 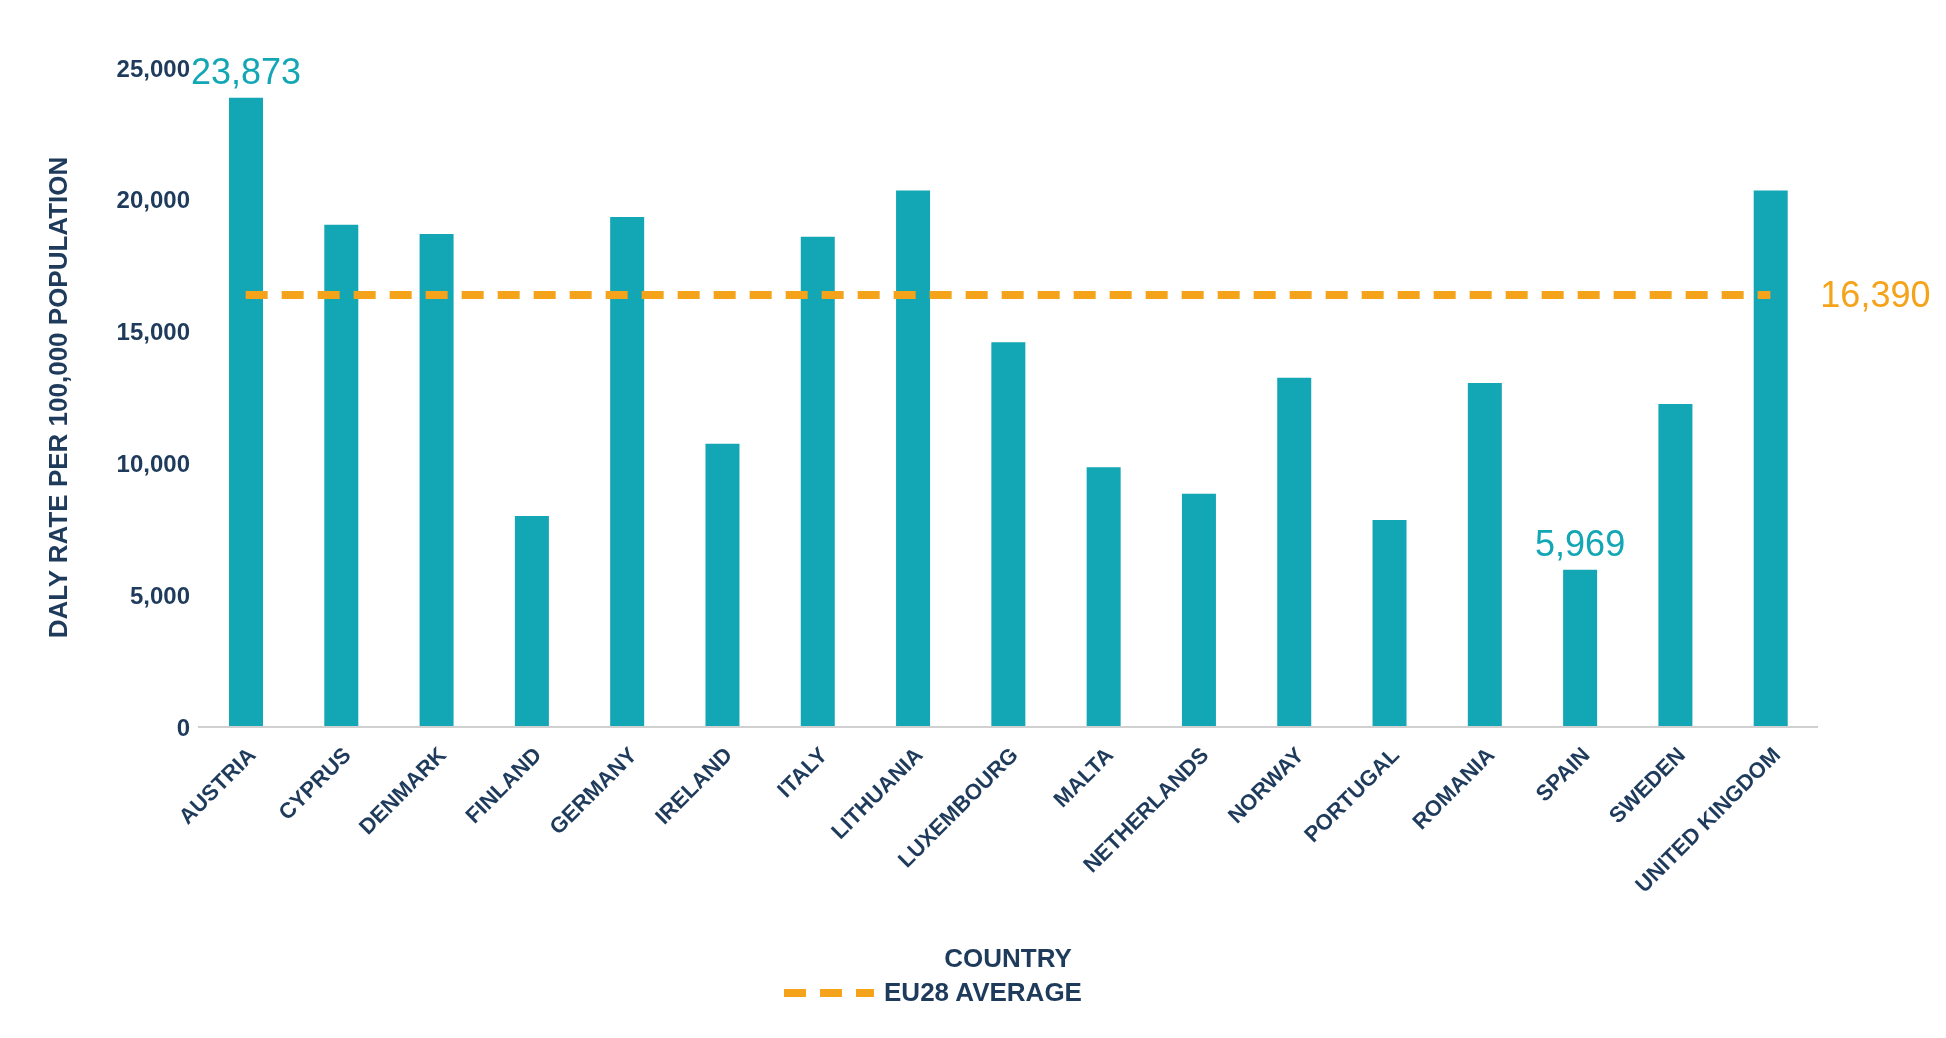 I want to click on y-tick-label: 20,000, so click(x=153, y=200).